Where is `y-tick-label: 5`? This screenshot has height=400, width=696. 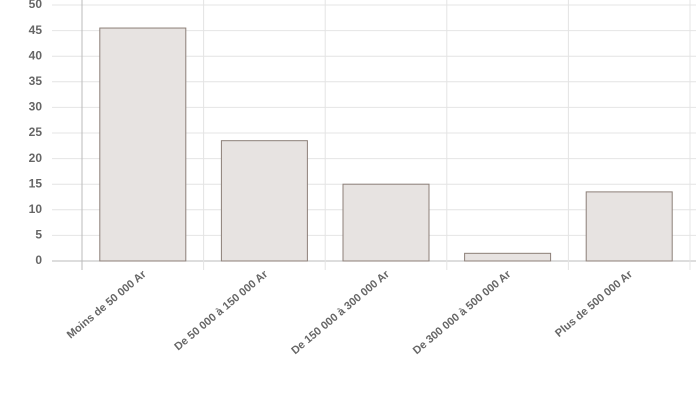
y-tick-label: 5 is located at coordinates (38, 235).